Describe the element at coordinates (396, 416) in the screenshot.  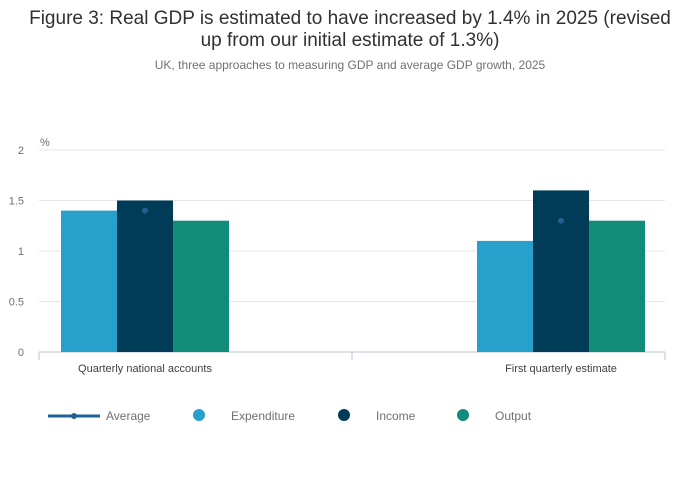
I see `legend-label-income: Income` at that location.